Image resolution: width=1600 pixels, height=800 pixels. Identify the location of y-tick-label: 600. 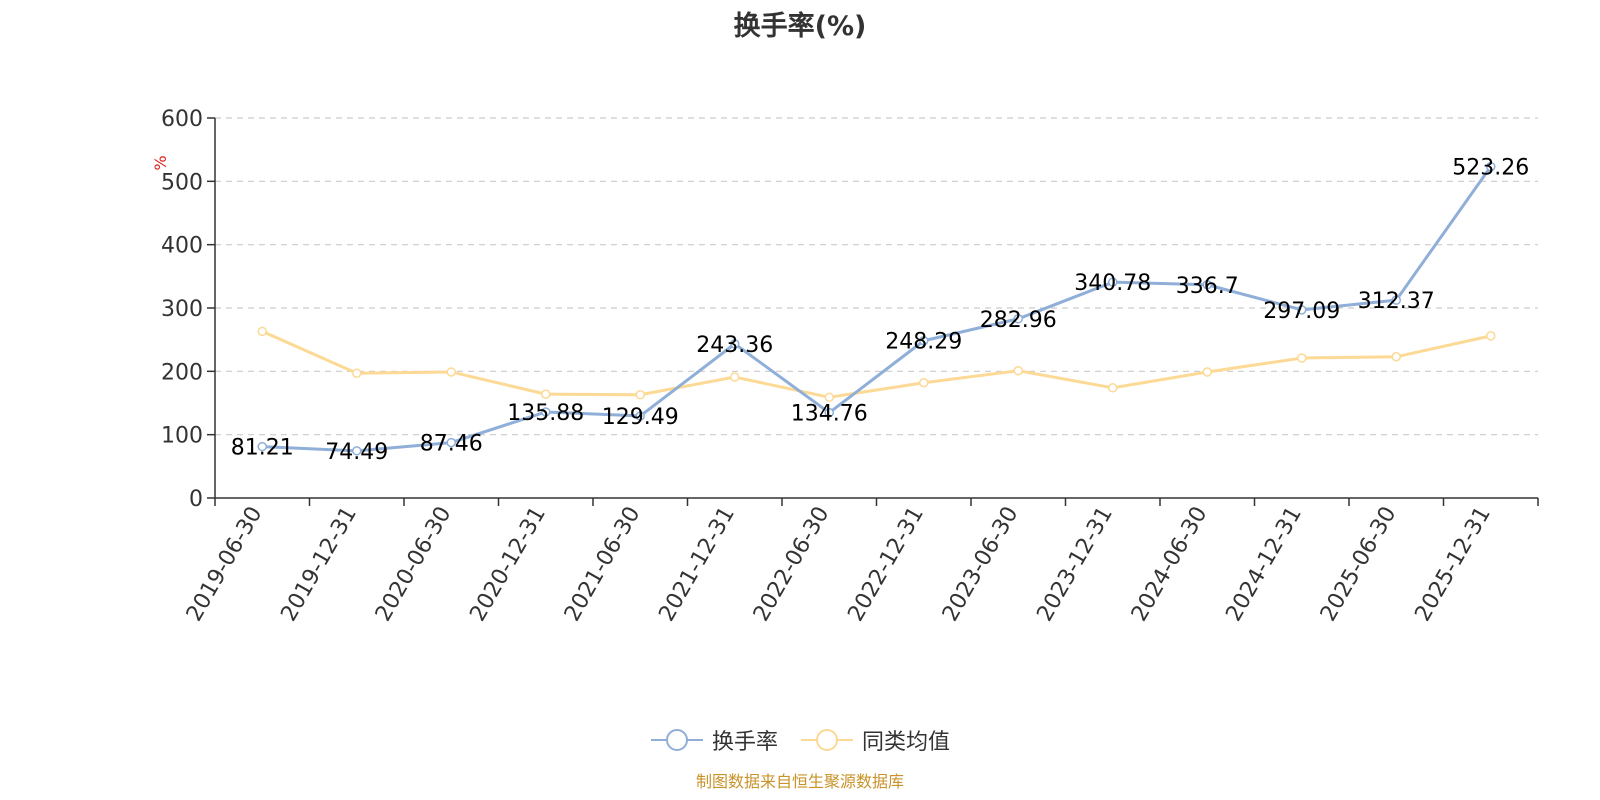
(182, 119).